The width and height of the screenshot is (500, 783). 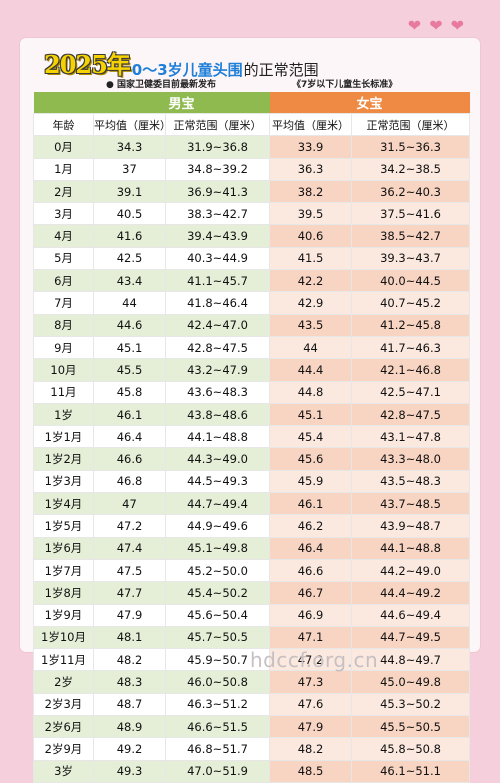 I want to click on table-row: 1岁11月 48.2 45.9~50.7 47.2 44.8~49.7, so click(x=252, y=660).